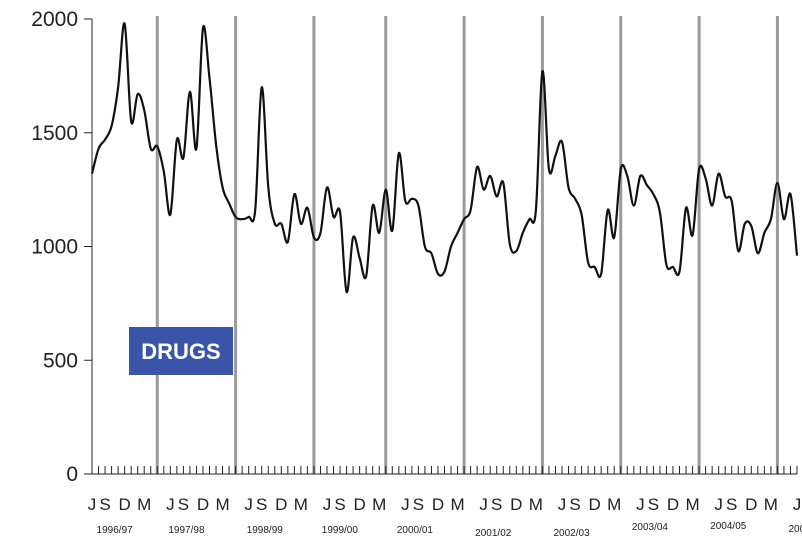  I want to click on y-tick-label-0: 0, so click(72, 474).